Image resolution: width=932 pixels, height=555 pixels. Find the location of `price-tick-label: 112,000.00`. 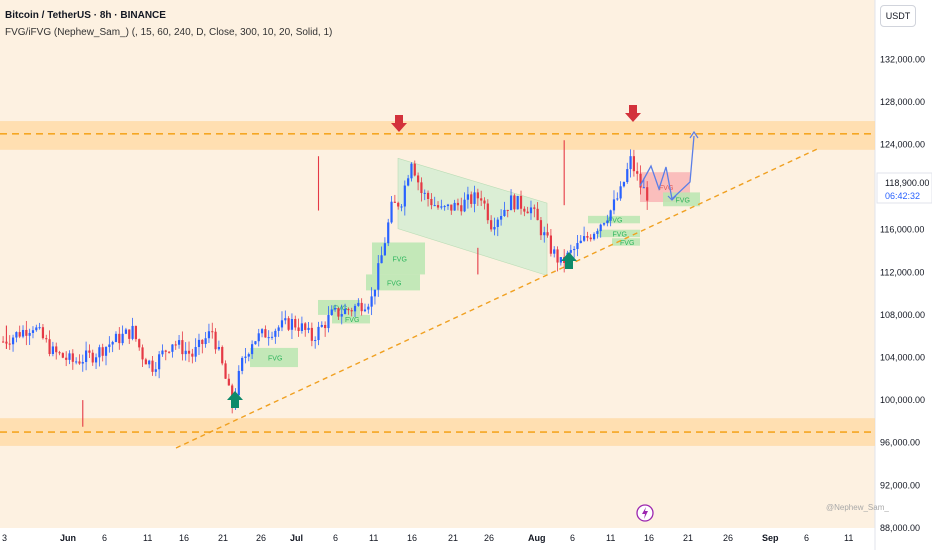

price-tick-label: 112,000.00 is located at coordinates (902, 272).